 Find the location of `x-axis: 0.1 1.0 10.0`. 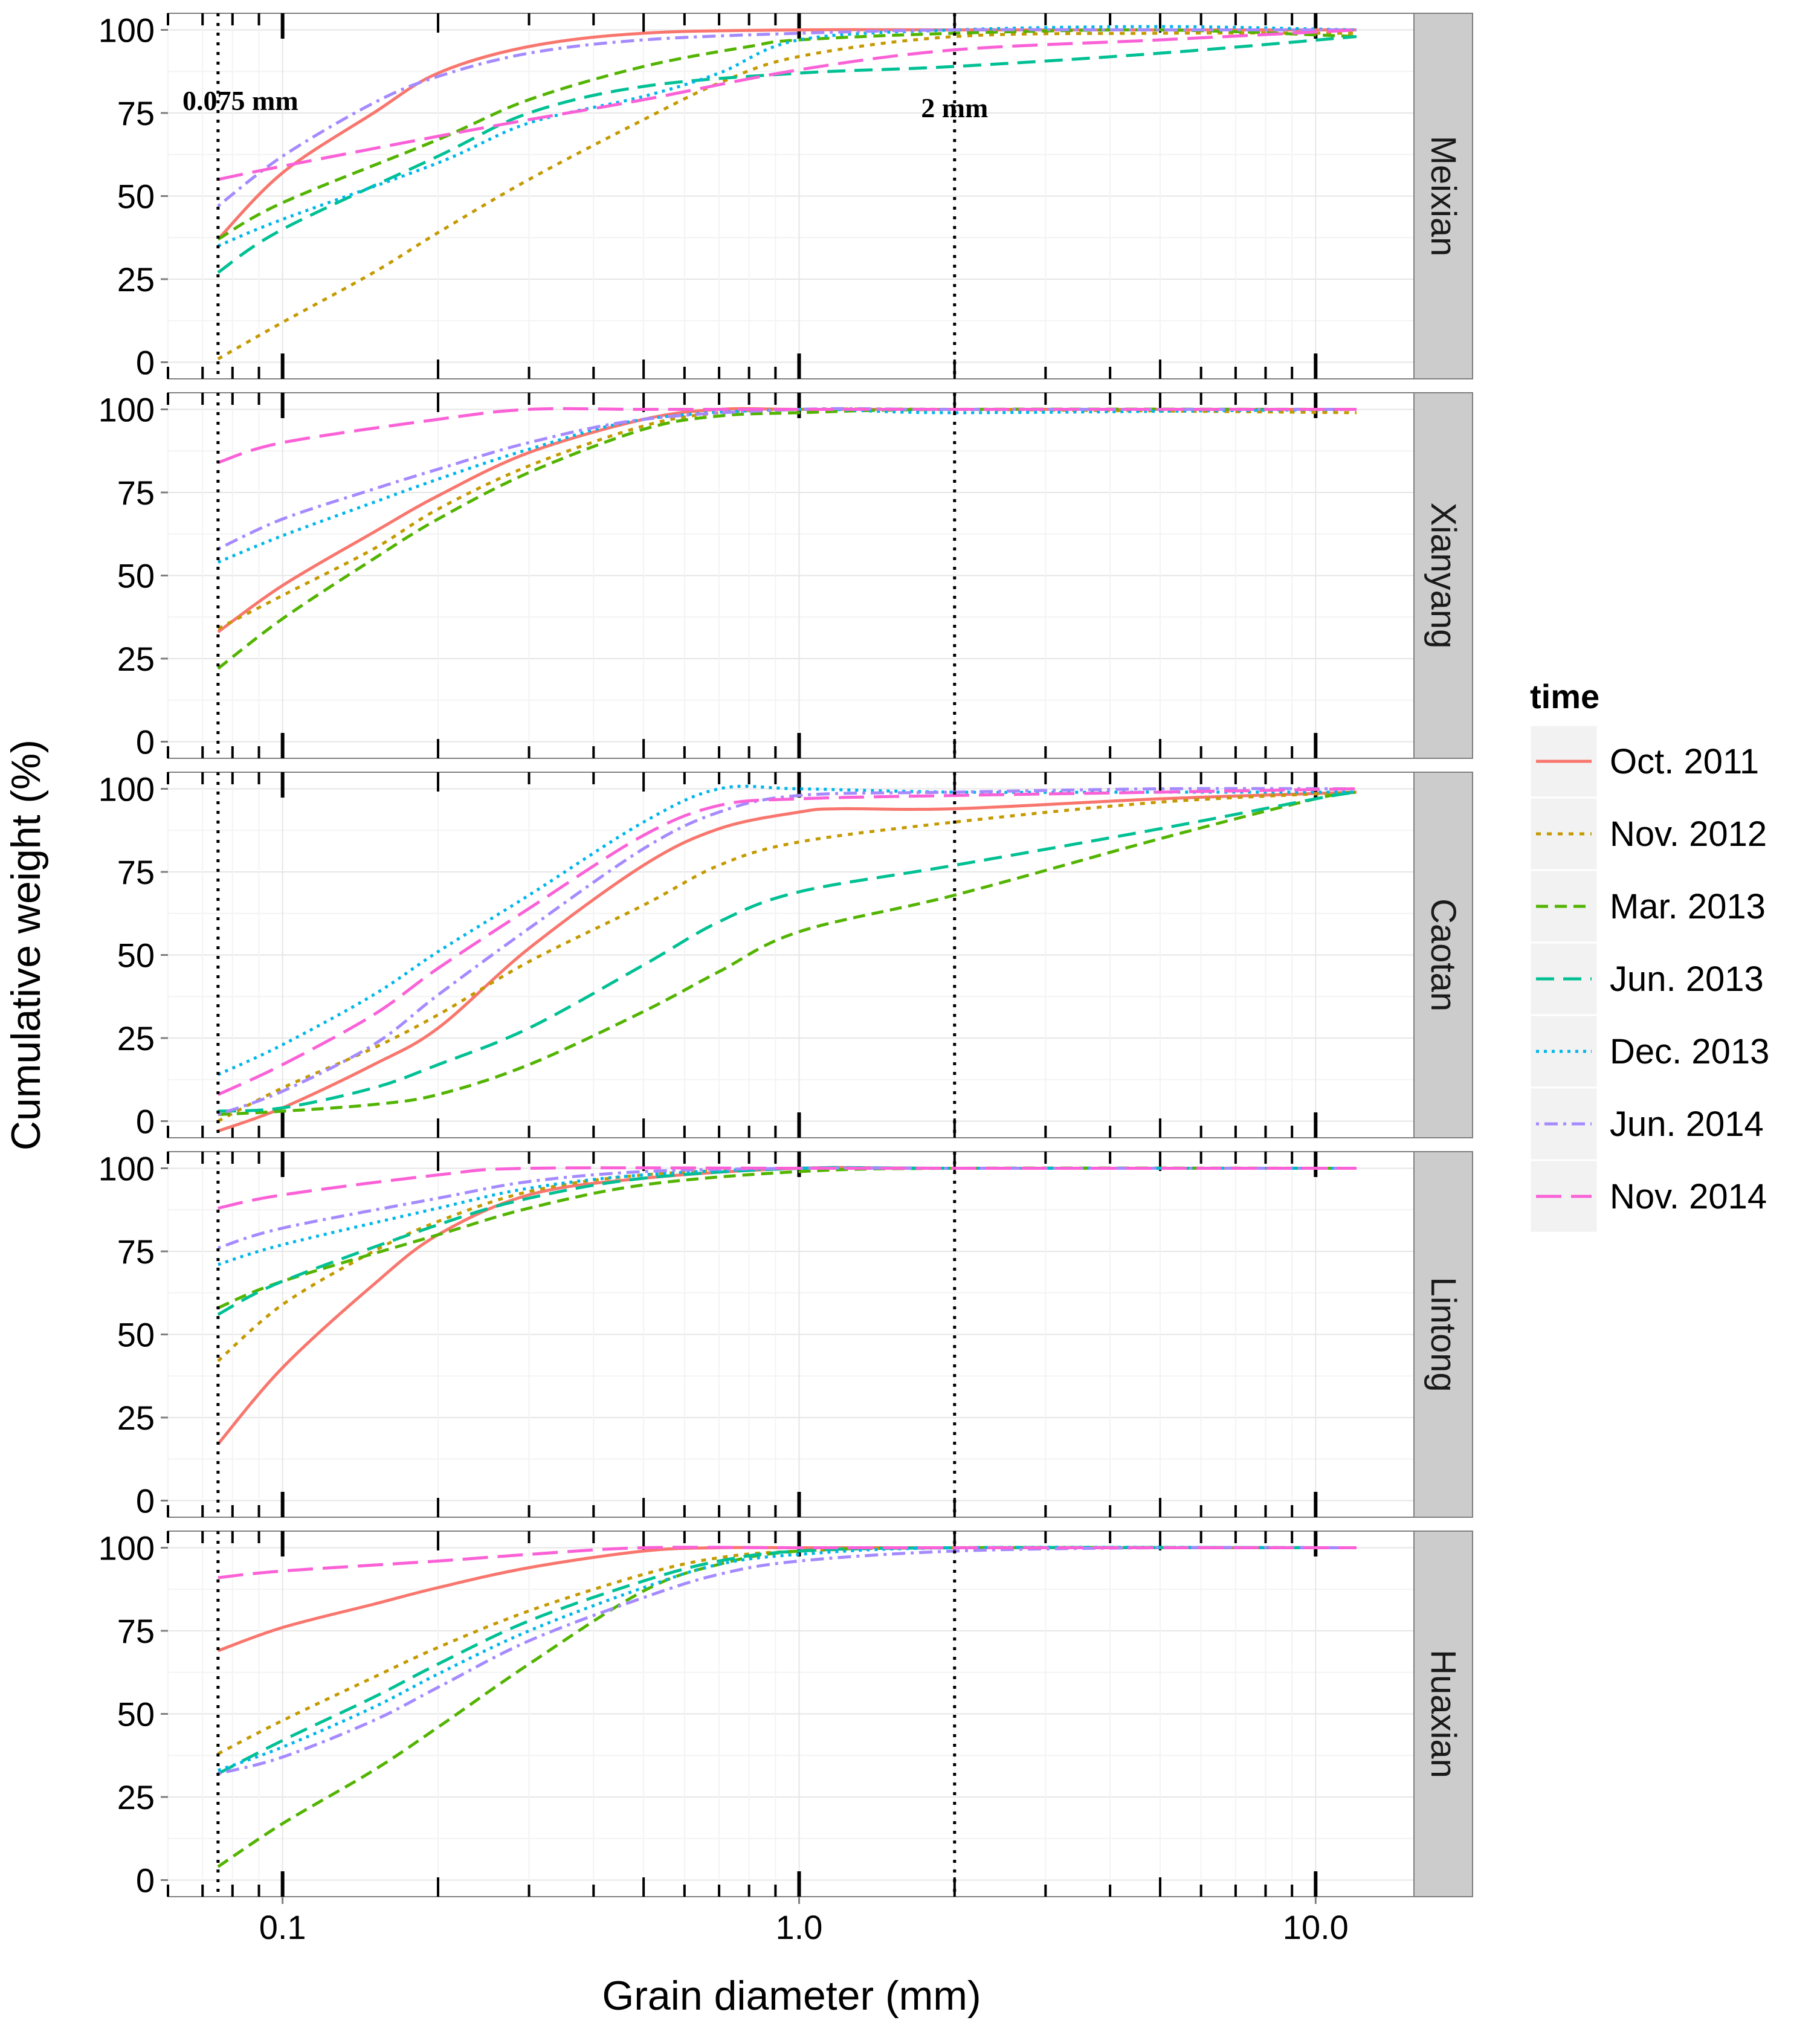

x-axis: 0.1 1.0 10.0 is located at coordinates (804, 1921).